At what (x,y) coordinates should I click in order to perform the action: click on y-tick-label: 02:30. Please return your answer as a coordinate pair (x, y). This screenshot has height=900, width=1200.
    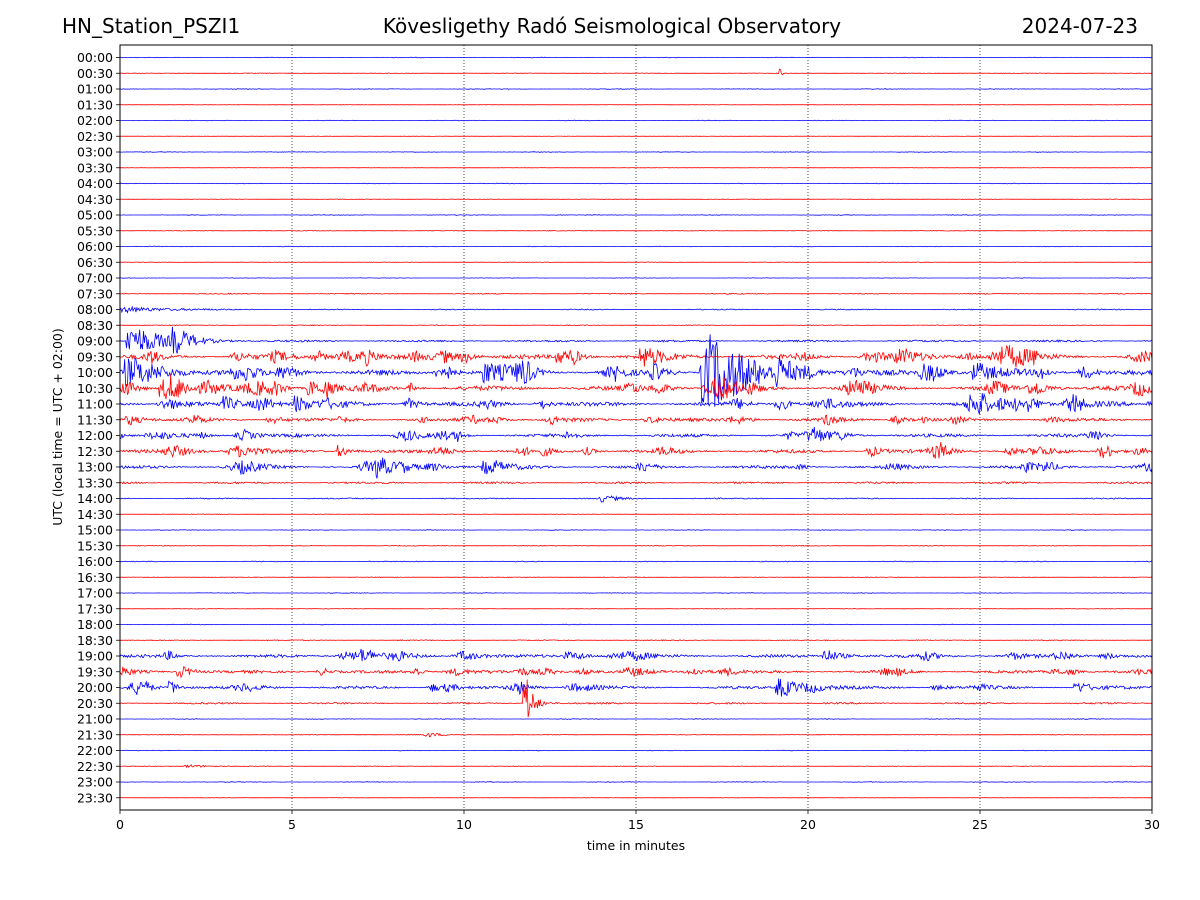
    Looking at the image, I should click on (95, 136).